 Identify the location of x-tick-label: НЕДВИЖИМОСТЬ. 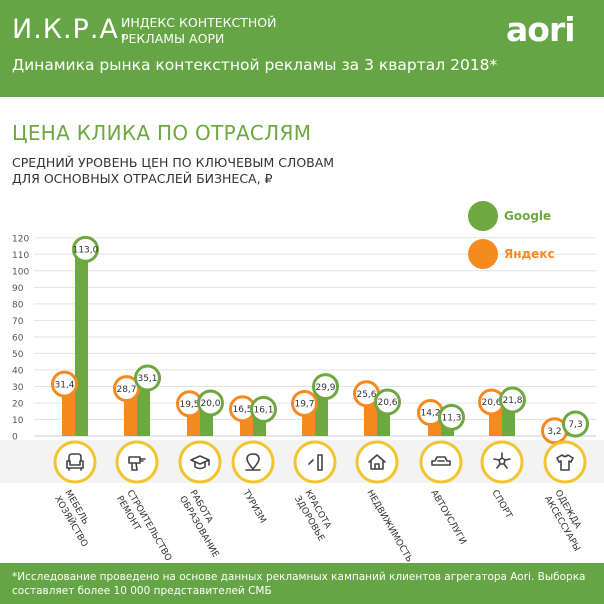
(388, 527).